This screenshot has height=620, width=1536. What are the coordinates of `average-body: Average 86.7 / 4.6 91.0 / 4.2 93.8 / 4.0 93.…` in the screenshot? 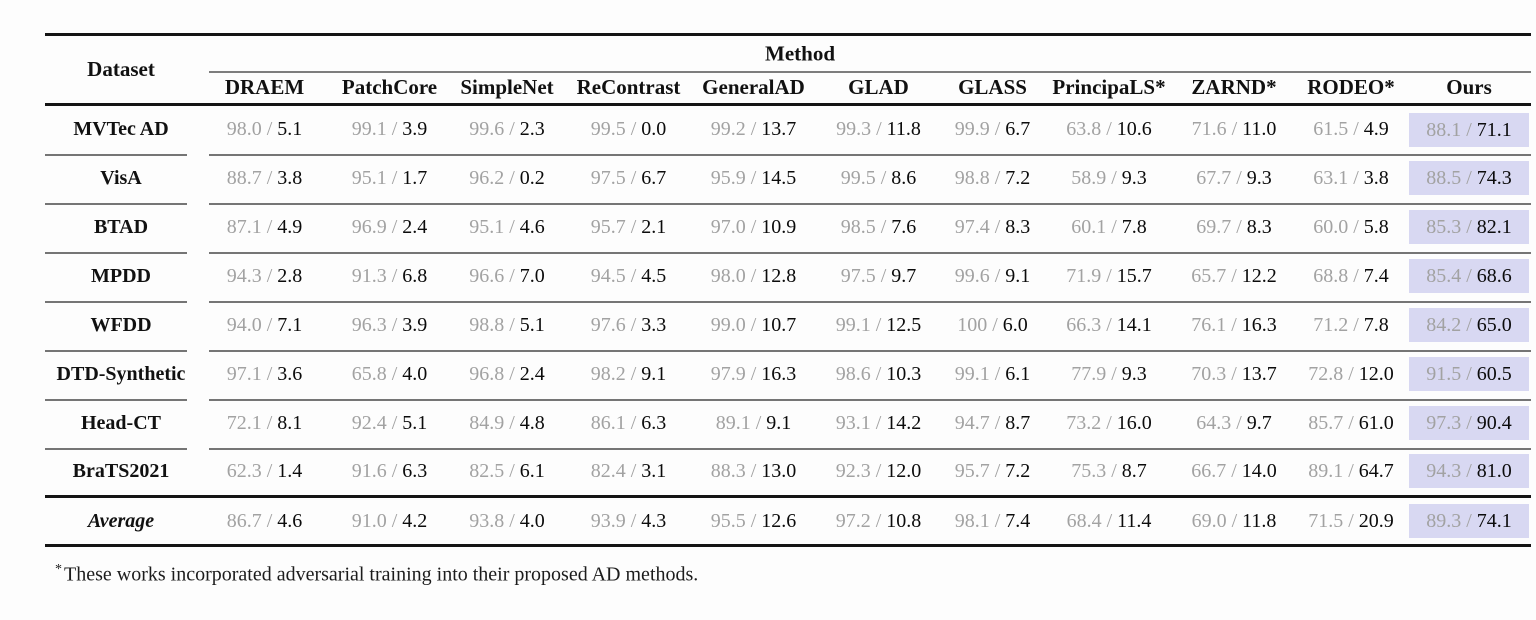 It's located at (788, 520).